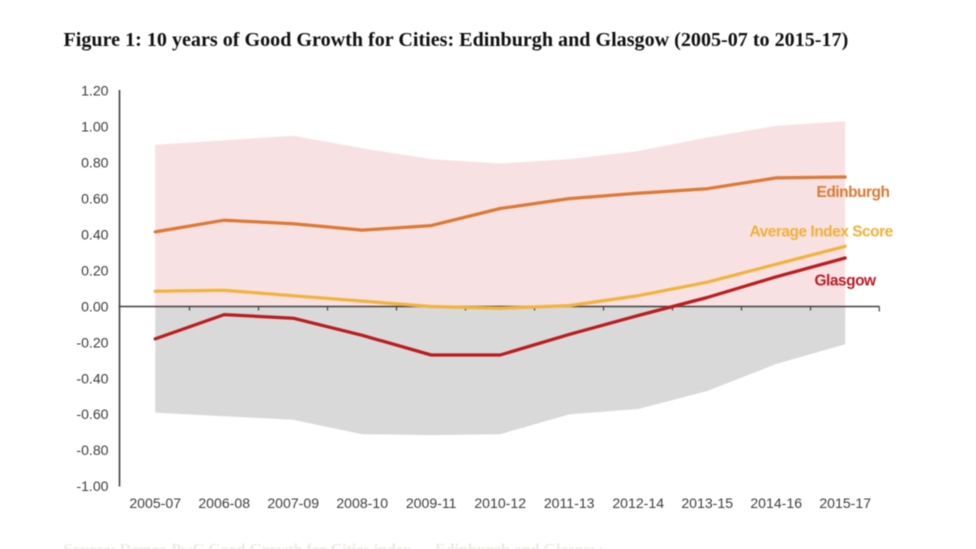  Describe the element at coordinates (95, 91) in the screenshot. I see `svg-text: 1.20` at that location.